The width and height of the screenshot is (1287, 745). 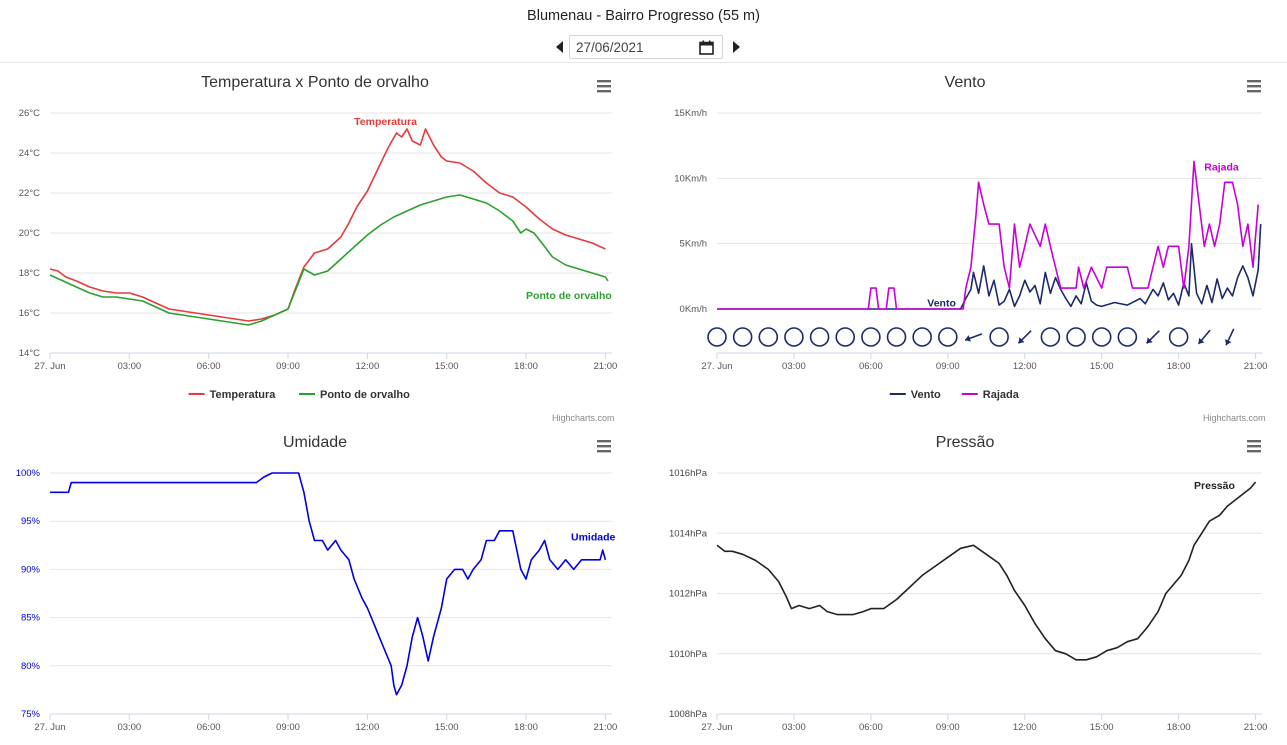 What do you see at coordinates (688, 714) in the screenshot?
I see `y-tick-label: 1008hPa` at bounding box center [688, 714].